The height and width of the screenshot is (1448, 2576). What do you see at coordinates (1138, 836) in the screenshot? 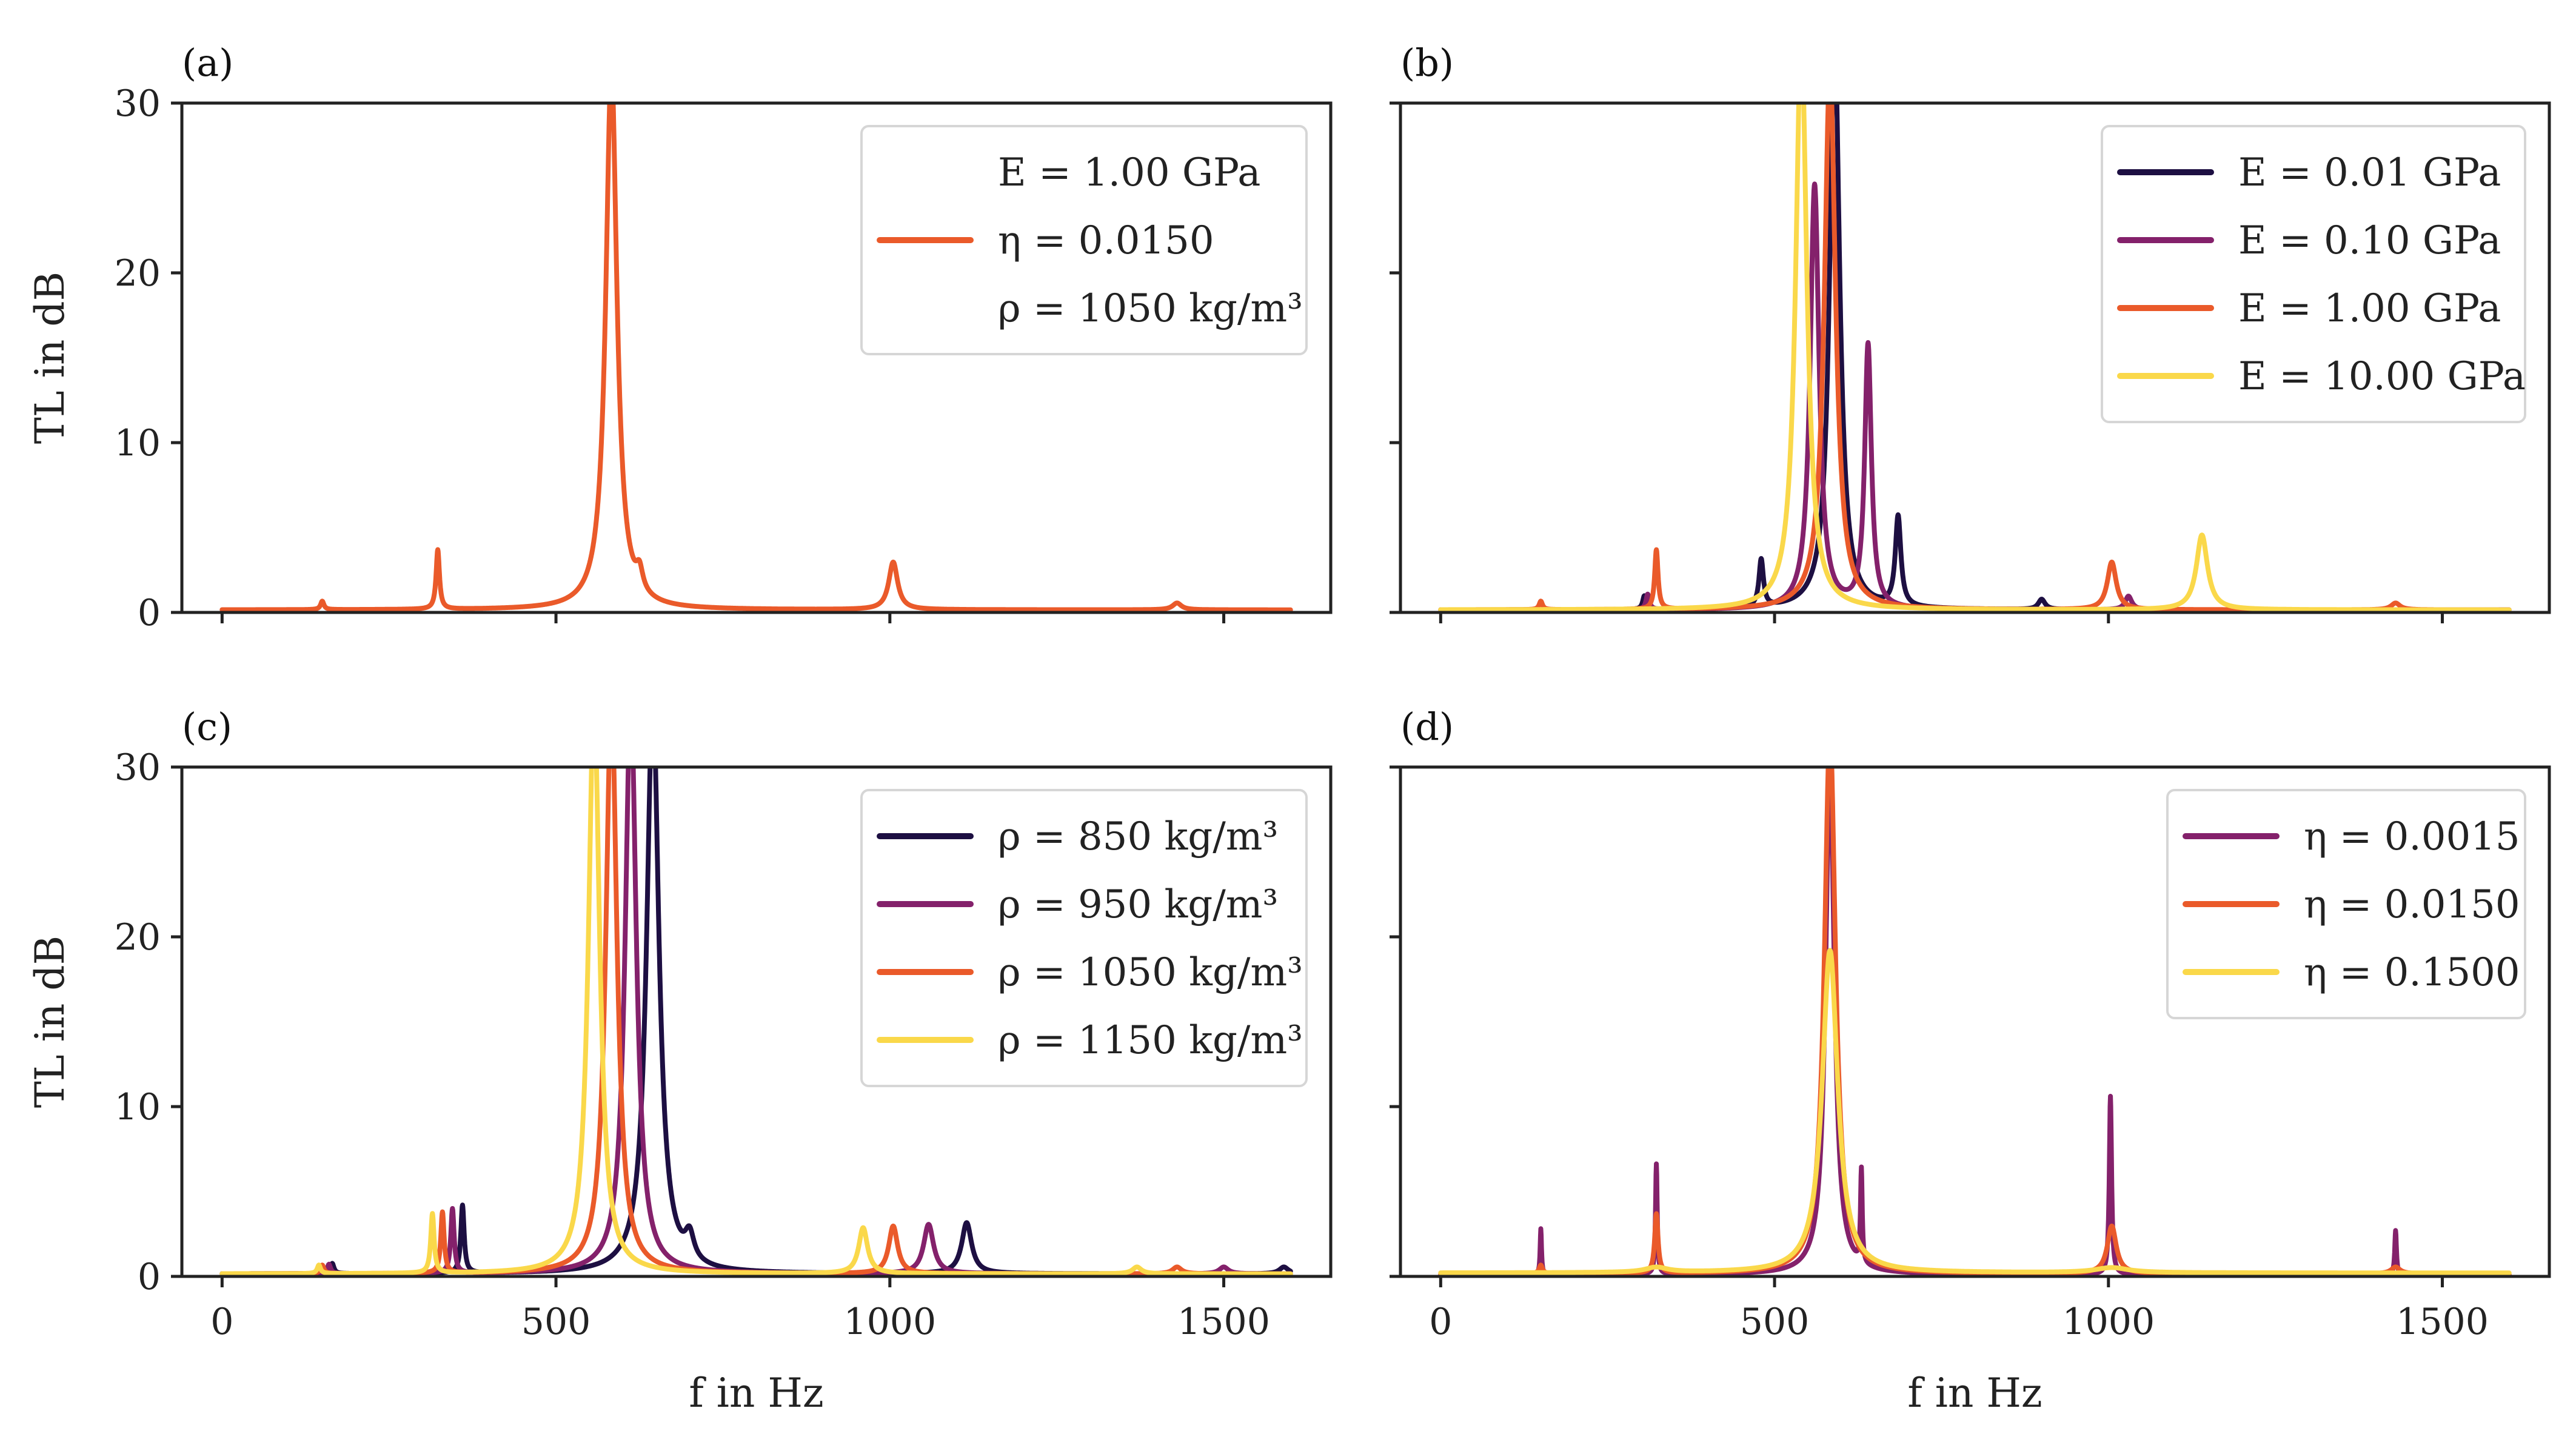
I see `legend-label: ρ = 850 kg/m³` at bounding box center [1138, 836].